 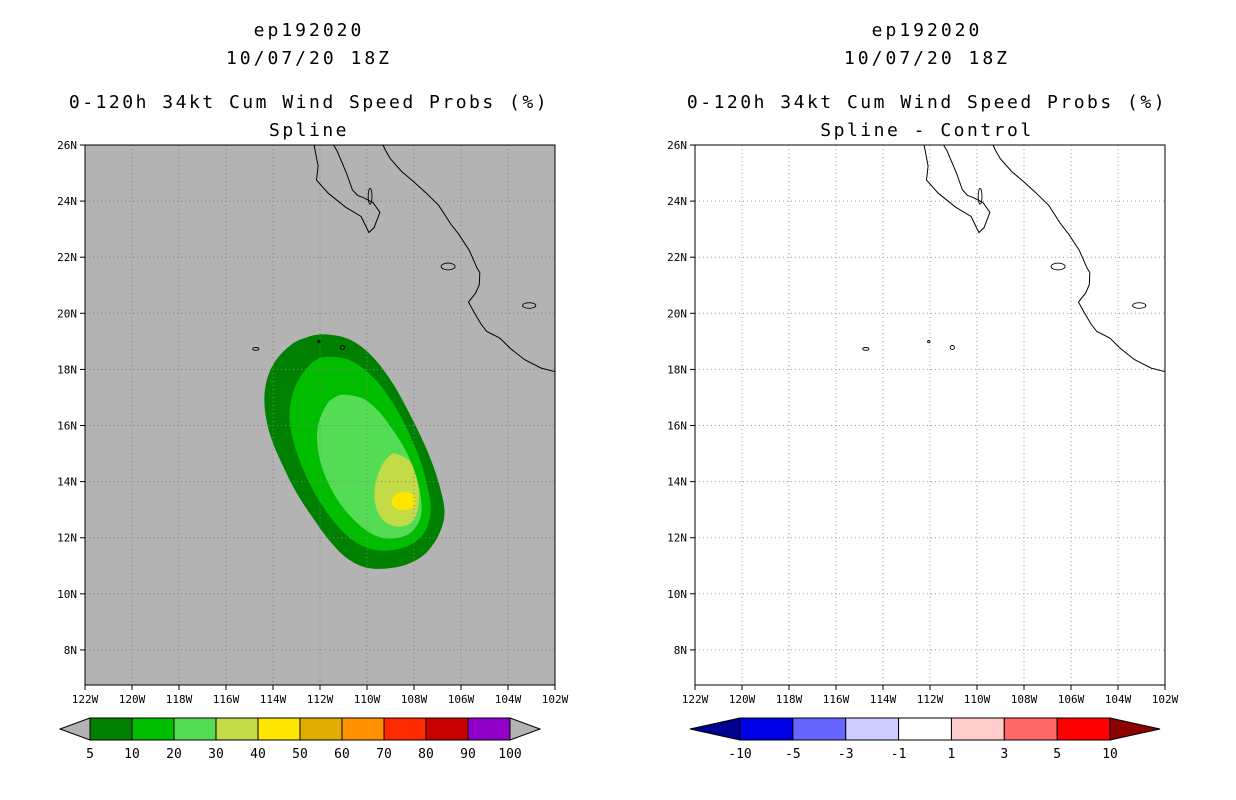 I want to click on colorbar-tick-label: 90, so click(x=468, y=754).